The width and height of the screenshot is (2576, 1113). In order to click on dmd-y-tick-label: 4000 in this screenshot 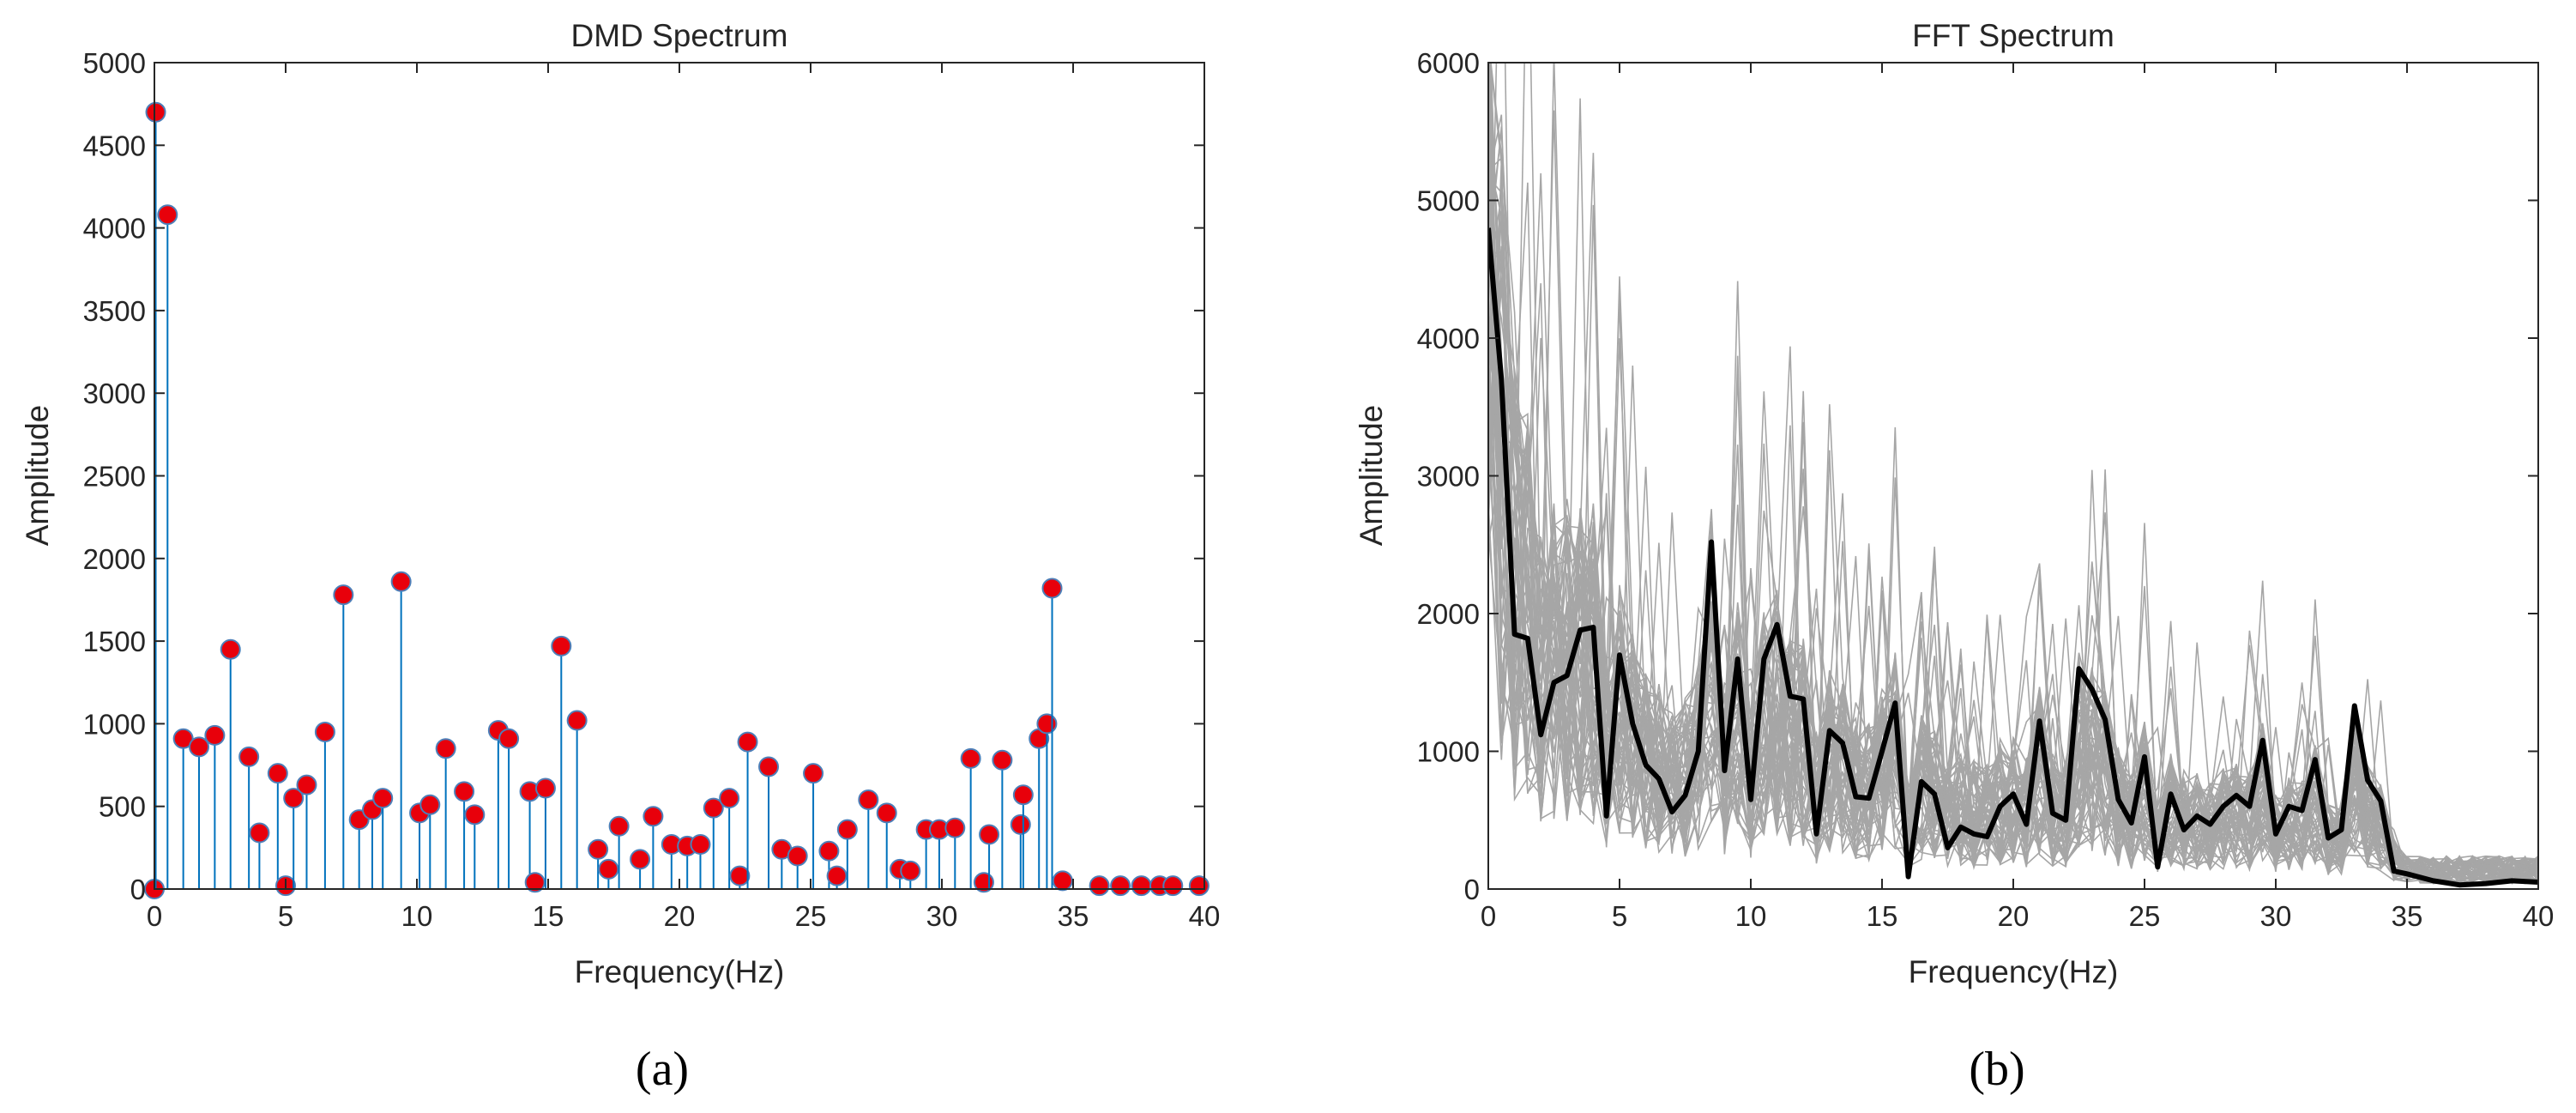, I will do `click(114, 229)`.